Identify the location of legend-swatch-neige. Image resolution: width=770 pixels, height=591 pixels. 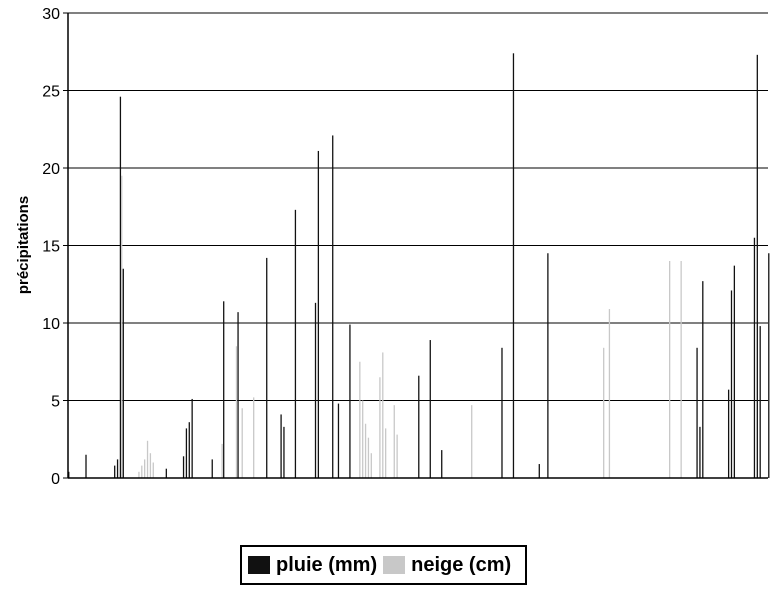
(394, 565).